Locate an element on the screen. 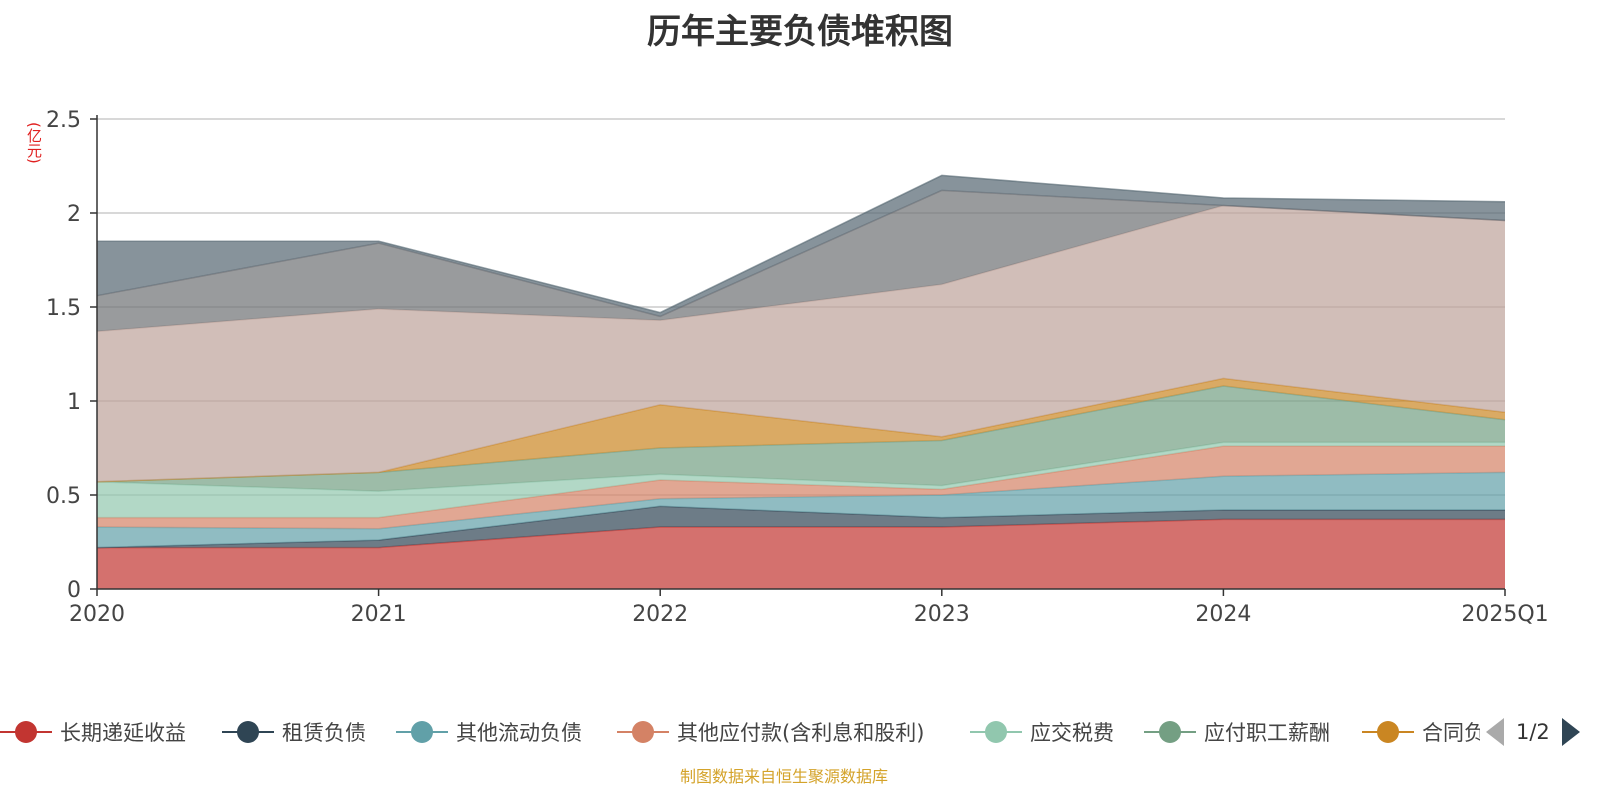 The height and width of the screenshot is (800, 1600). legend-label: 其他流动负债 is located at coordinates (519, 733).